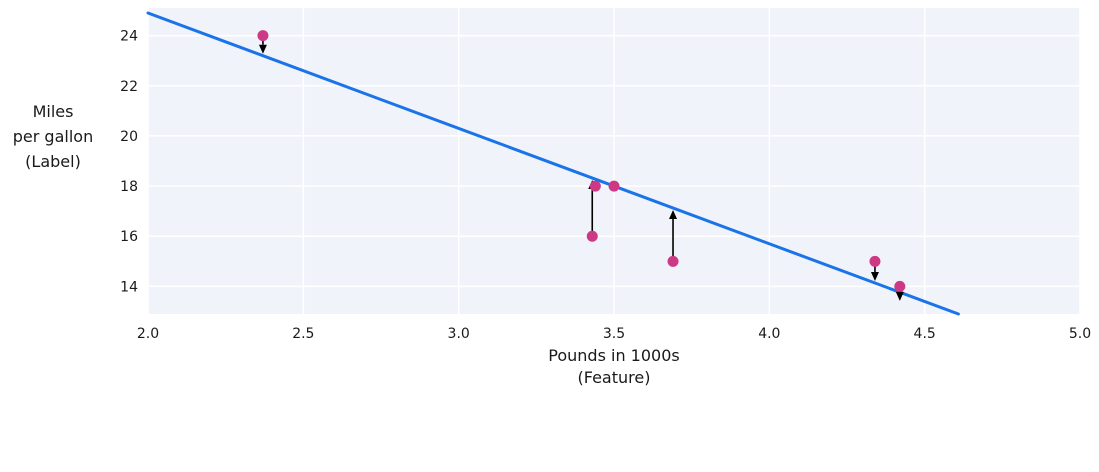 Image resolution: width=1099 pixels, height=472 pixels. What do you see at coordinates (1080, 334) in the screenshot?
I see `x-tick-label: 5.0` at bounding box center [1080, 334].